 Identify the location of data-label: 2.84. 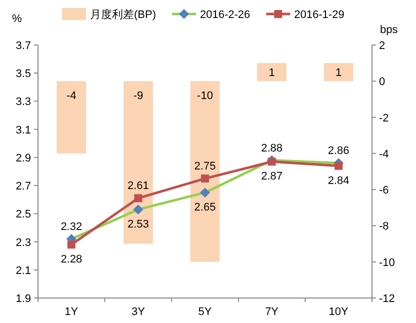
(339, 180).